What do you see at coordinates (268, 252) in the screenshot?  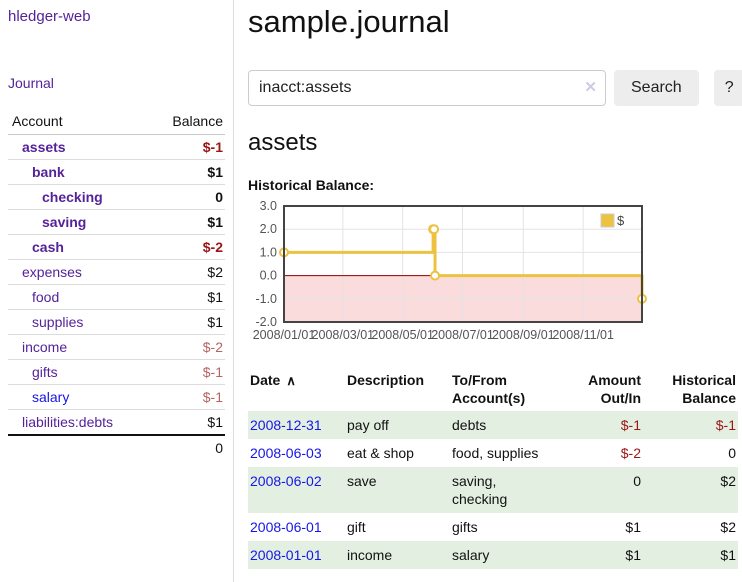 I see `svg-text: 1.0` at bounding box center [268, 252].